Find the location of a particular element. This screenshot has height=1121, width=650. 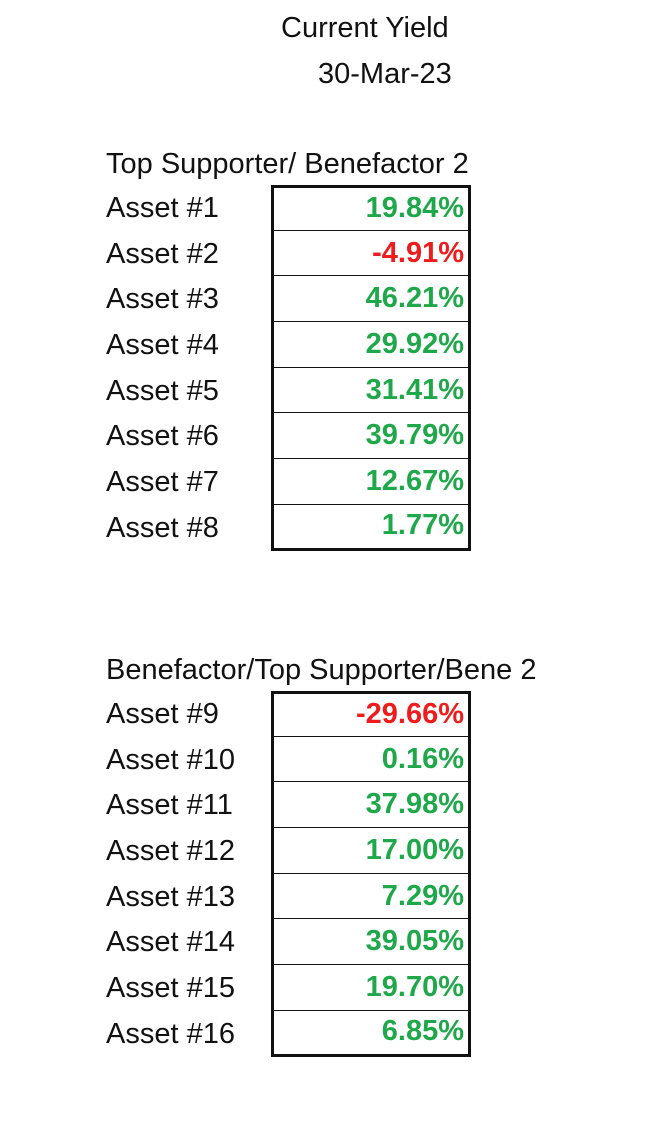

table-row: Asset #13 7.29% is located at coordinates (321, 896).